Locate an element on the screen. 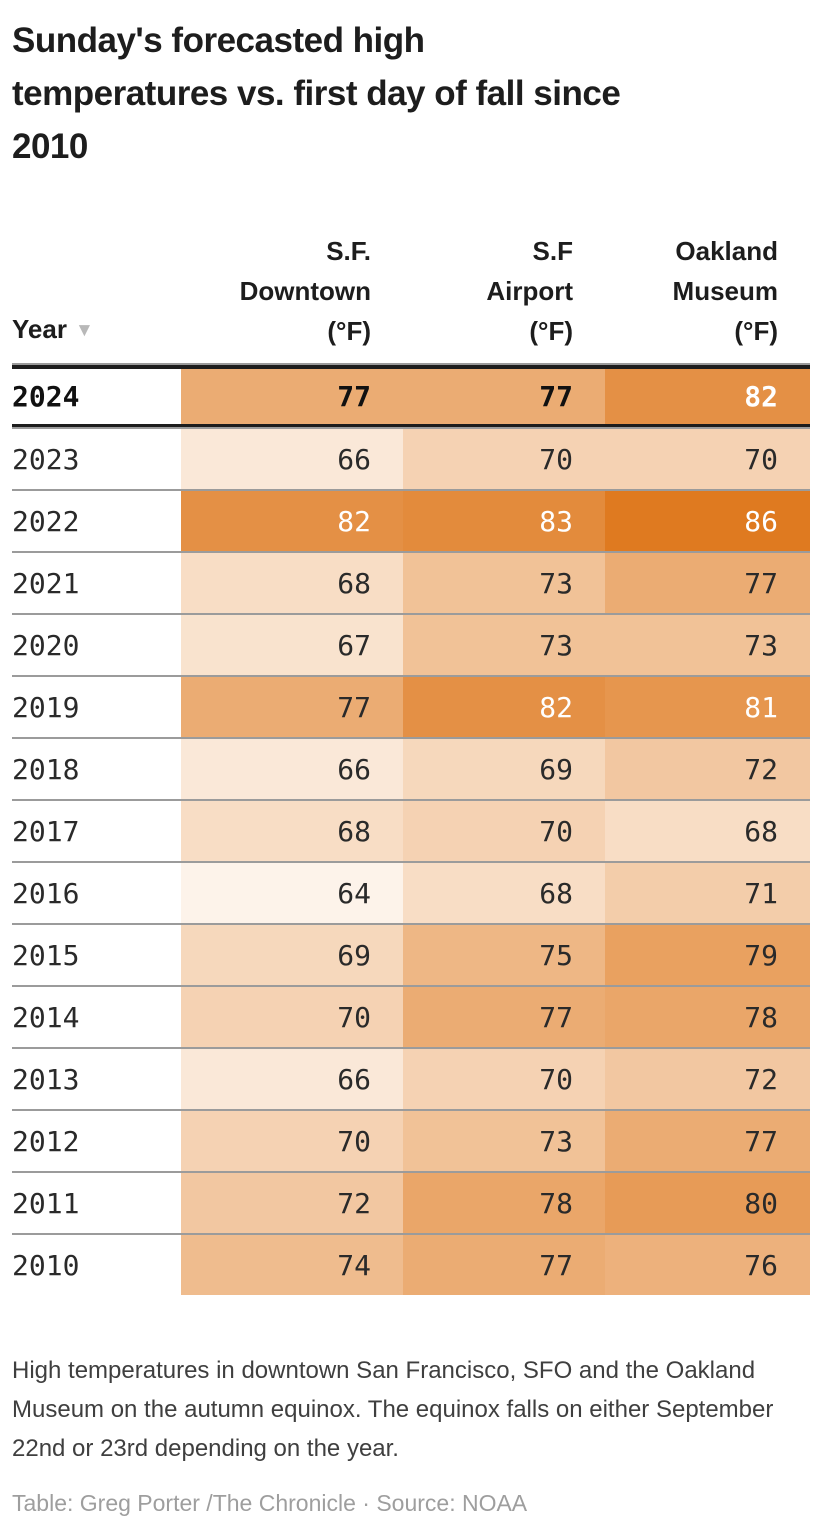 The width and height of the screenshot is (820, 1536). table-row: 2012 70 73 77 is located at coordinates (411, 1140).